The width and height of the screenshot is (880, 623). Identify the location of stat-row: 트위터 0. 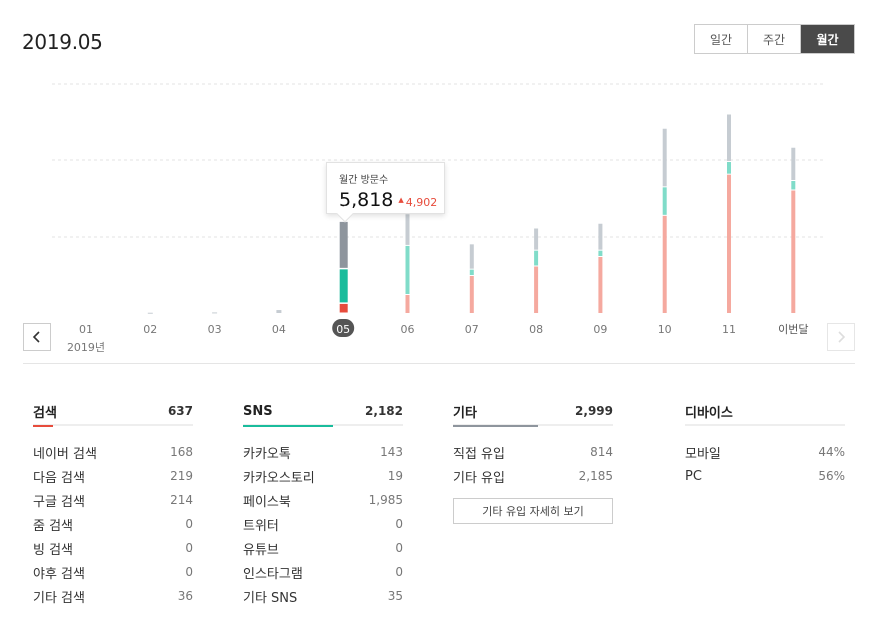
(323, 524).